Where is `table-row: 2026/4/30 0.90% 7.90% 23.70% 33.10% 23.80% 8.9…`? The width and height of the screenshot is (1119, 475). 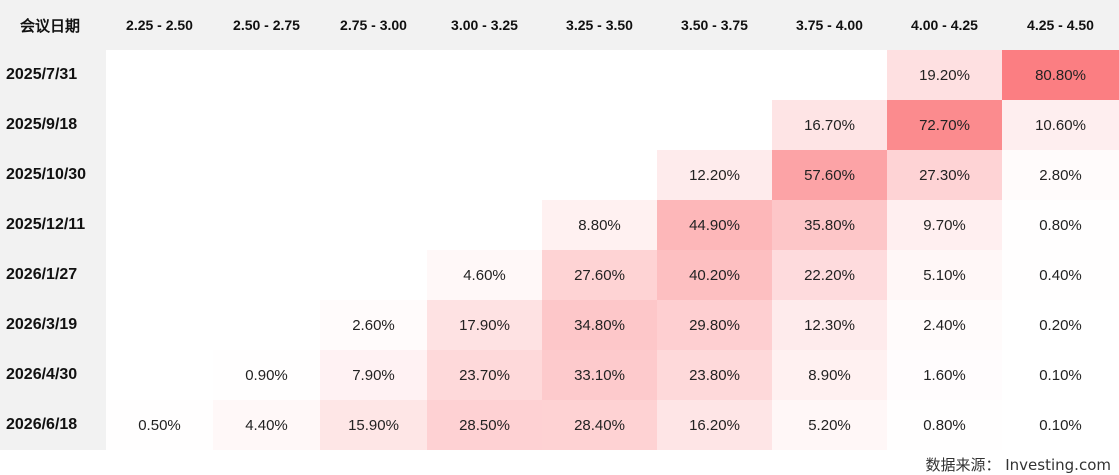
table-row: 2026/4/30 0.90% 7.90% 23.70% 33.10% 23.80% 8.9… is located at coordinates (559, 375).